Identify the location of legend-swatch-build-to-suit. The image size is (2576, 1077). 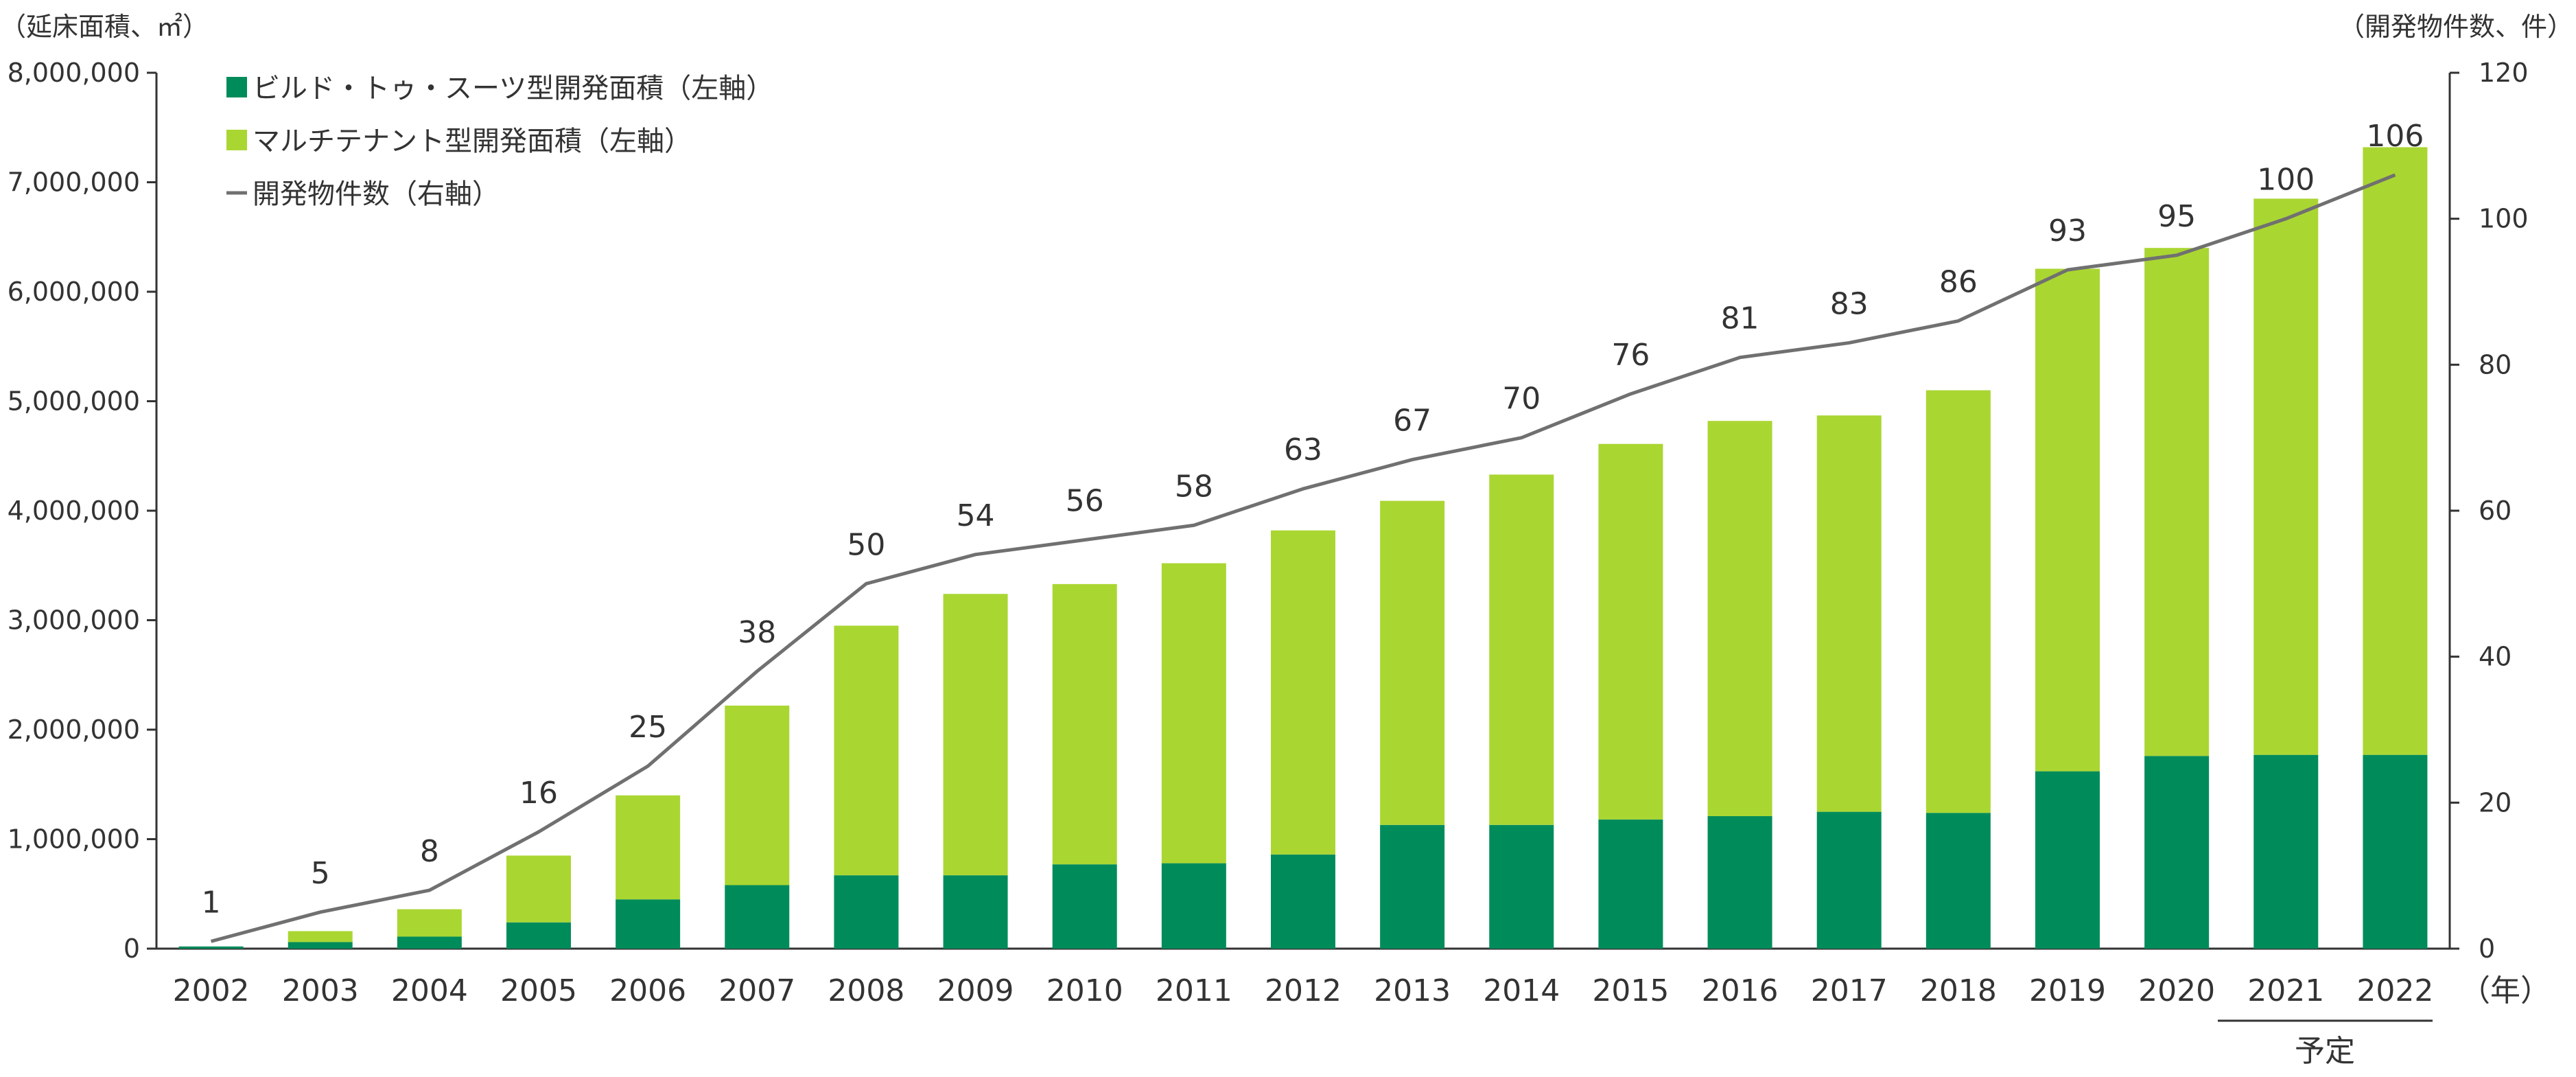
(236, 87).